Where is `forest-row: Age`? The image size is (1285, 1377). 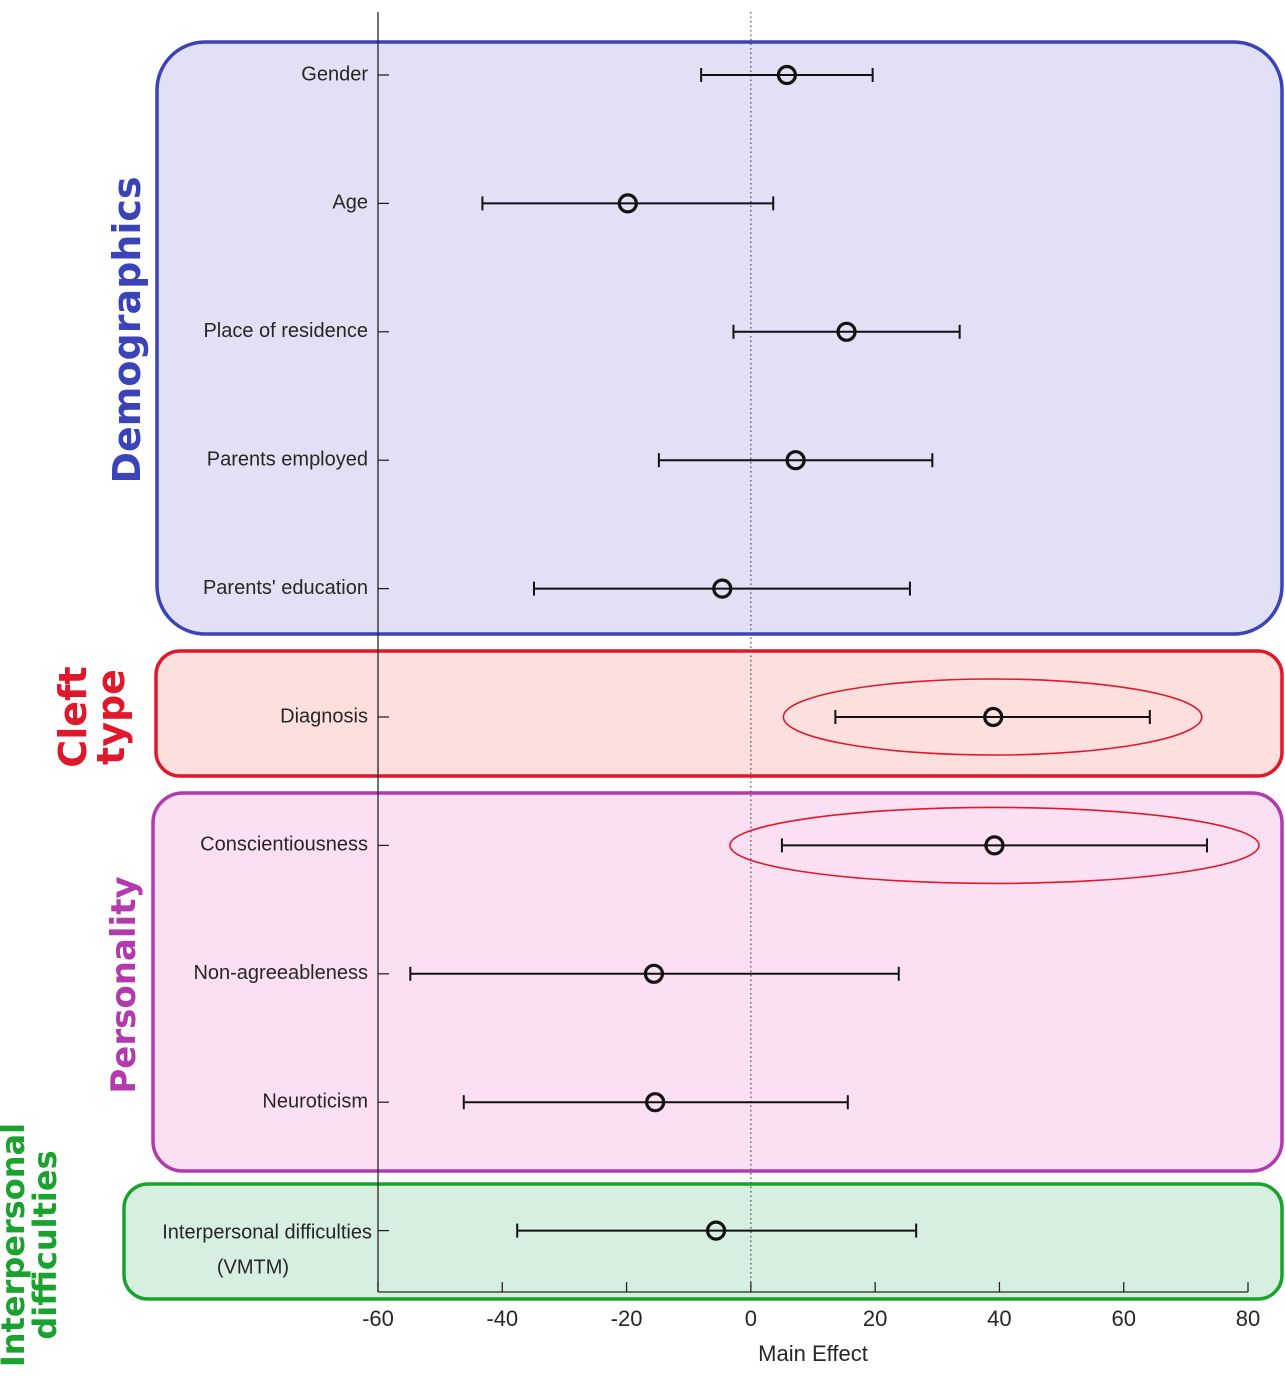
forest-row: Age is located at coordinates (553, 203).